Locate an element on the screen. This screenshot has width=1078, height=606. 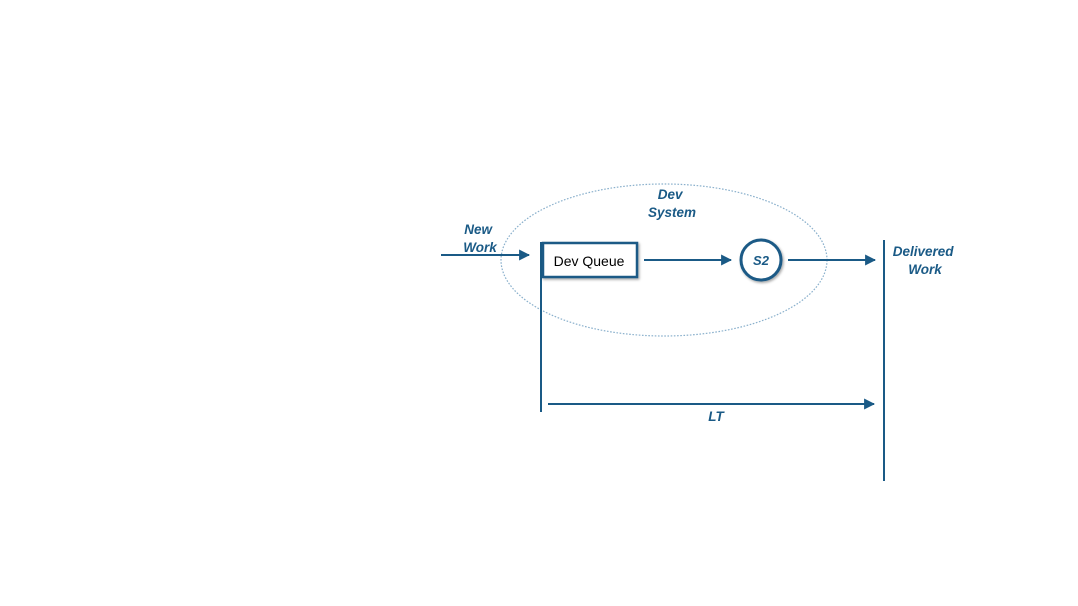
station-s2: S2 is located at coordinates (761, 260).